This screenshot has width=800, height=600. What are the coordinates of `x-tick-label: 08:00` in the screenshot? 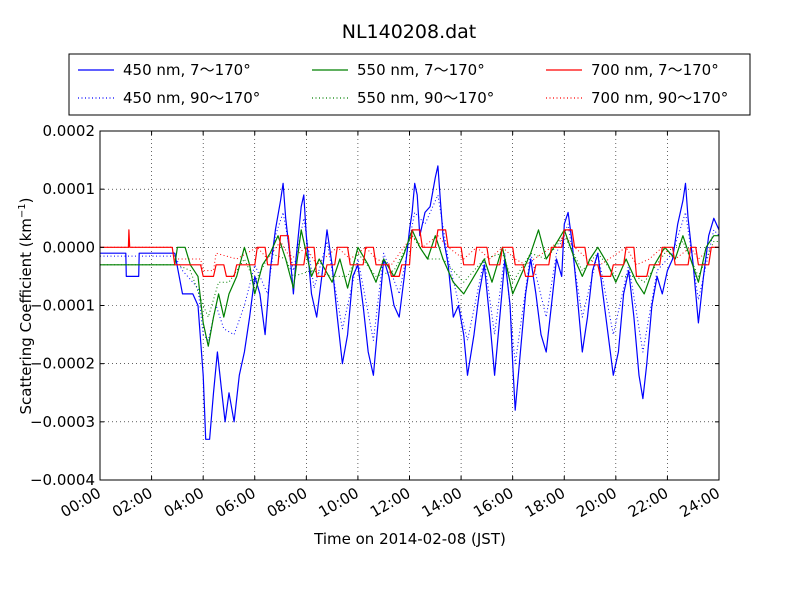 It's located at (287, 502).